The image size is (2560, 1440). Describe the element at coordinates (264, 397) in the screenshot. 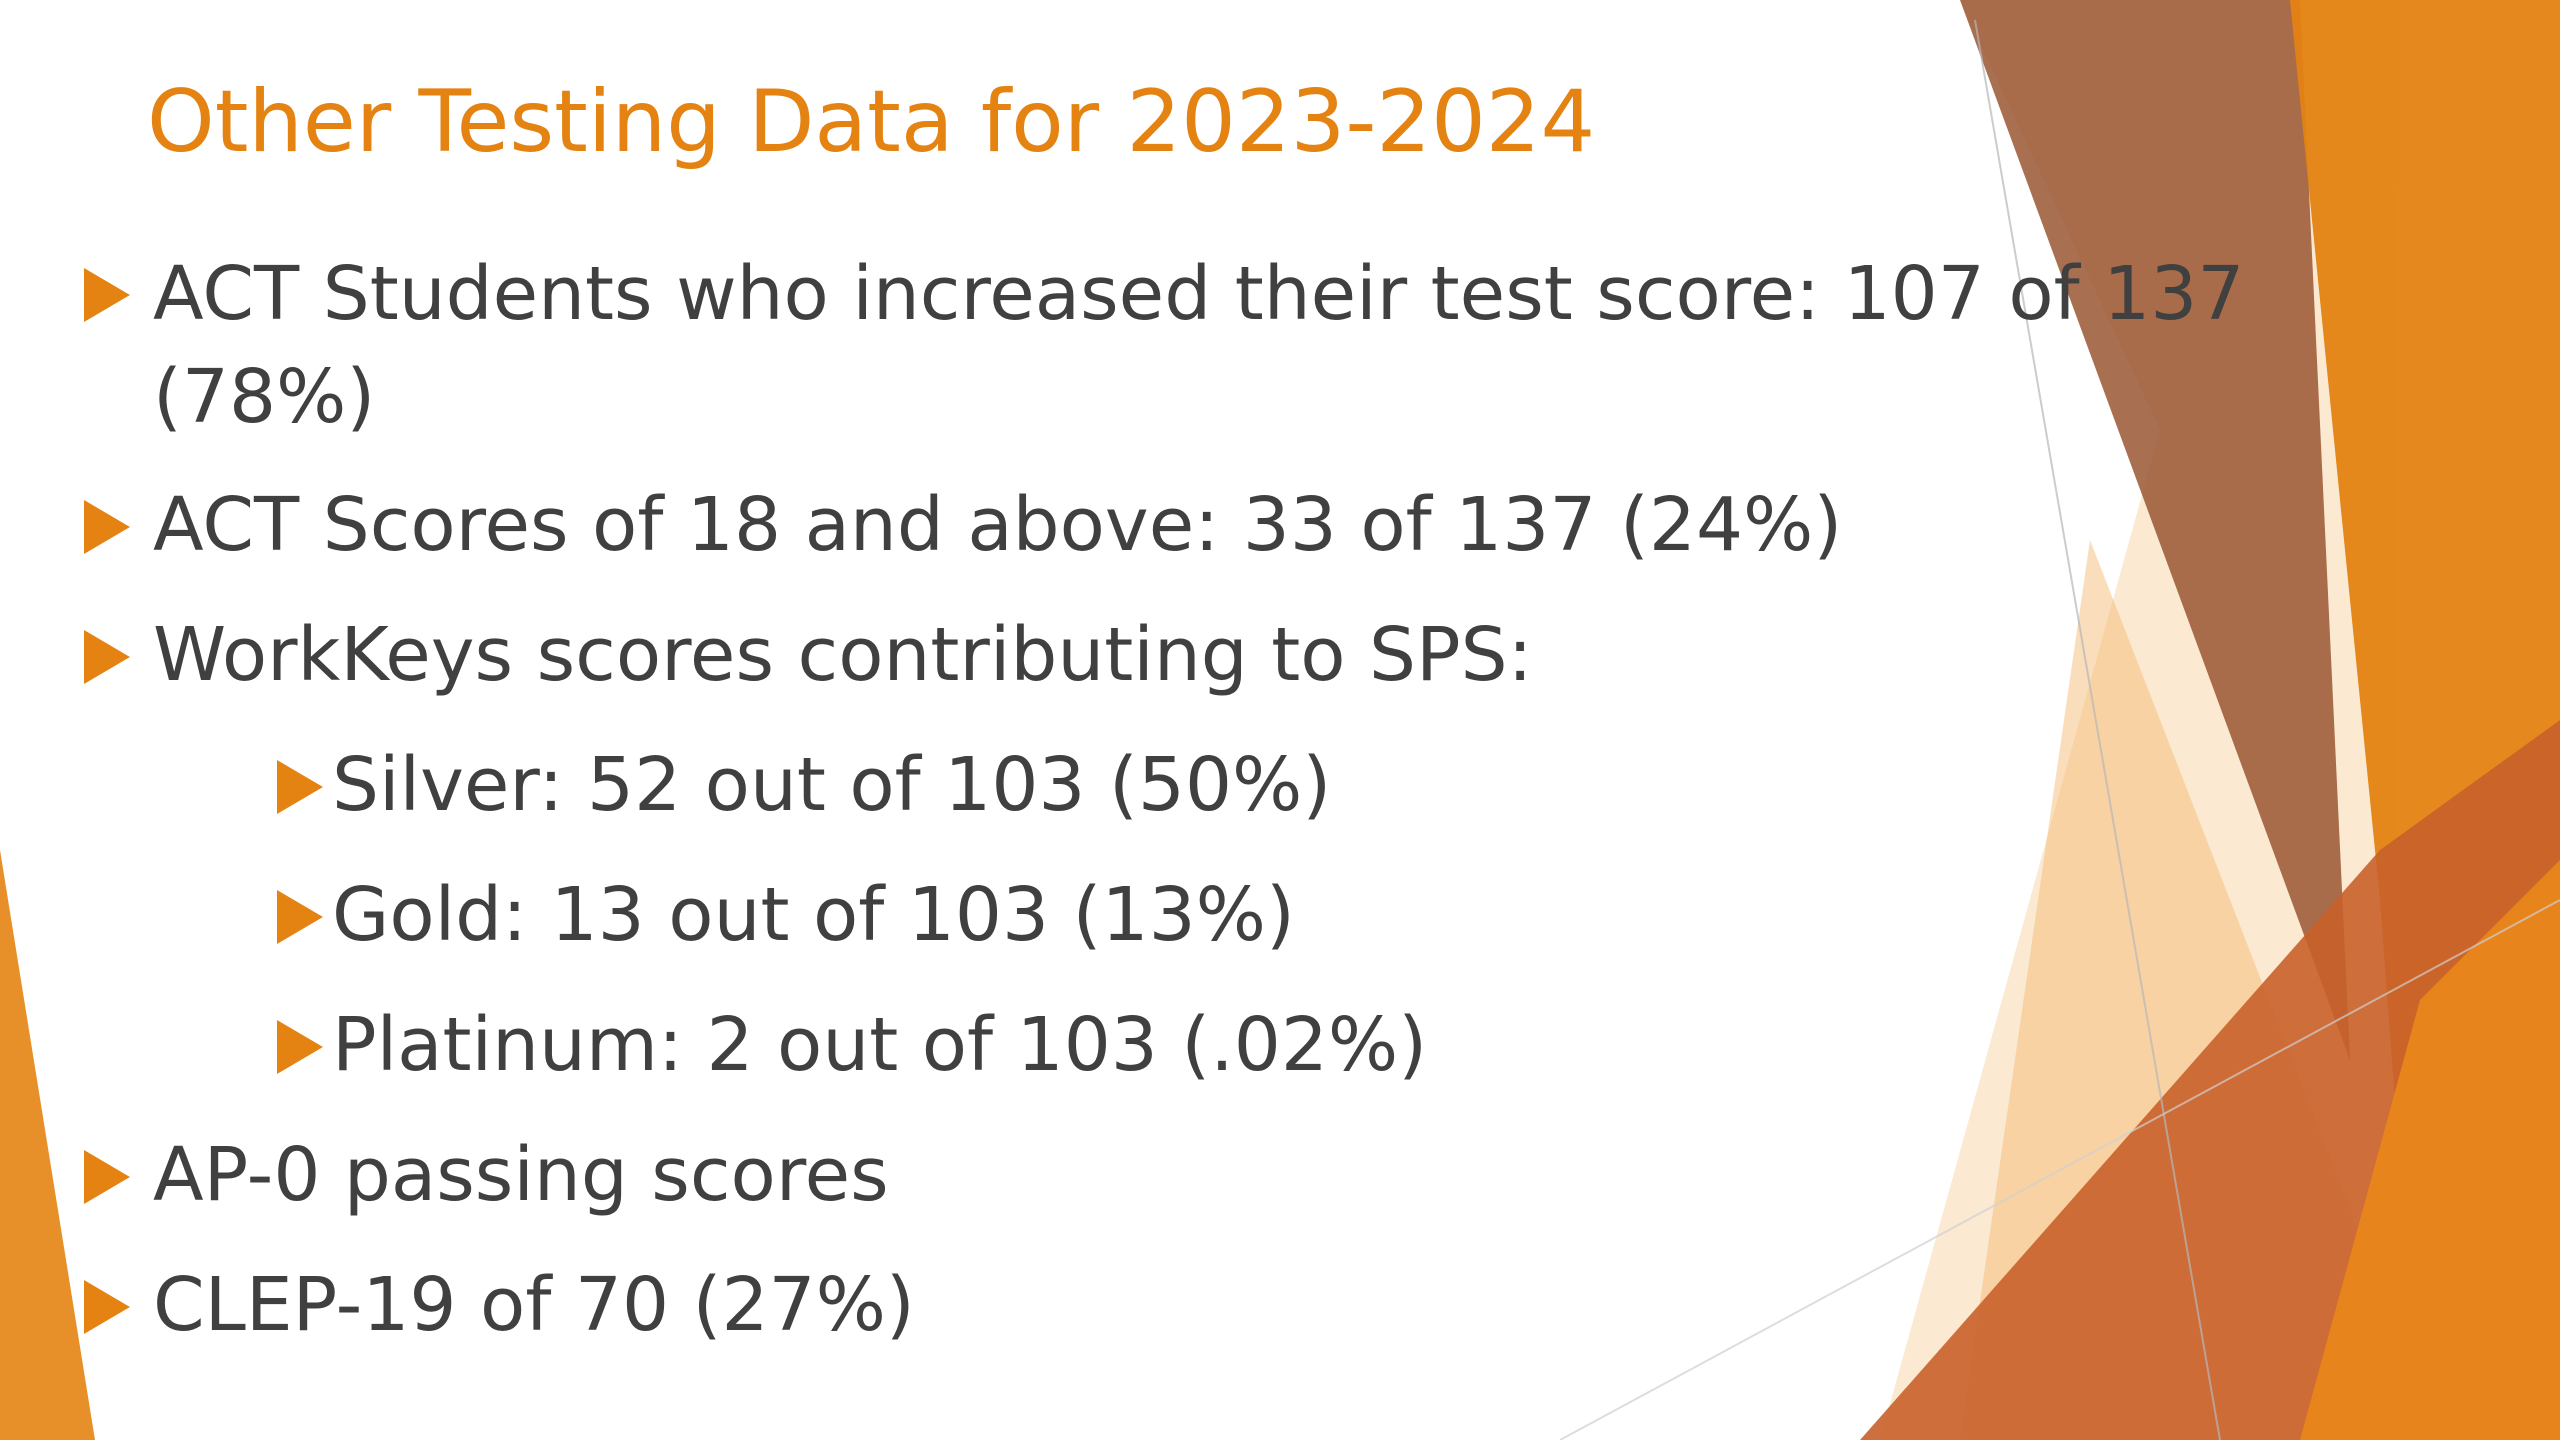

I see `bullet-text-continuation: (78%)` at that location.